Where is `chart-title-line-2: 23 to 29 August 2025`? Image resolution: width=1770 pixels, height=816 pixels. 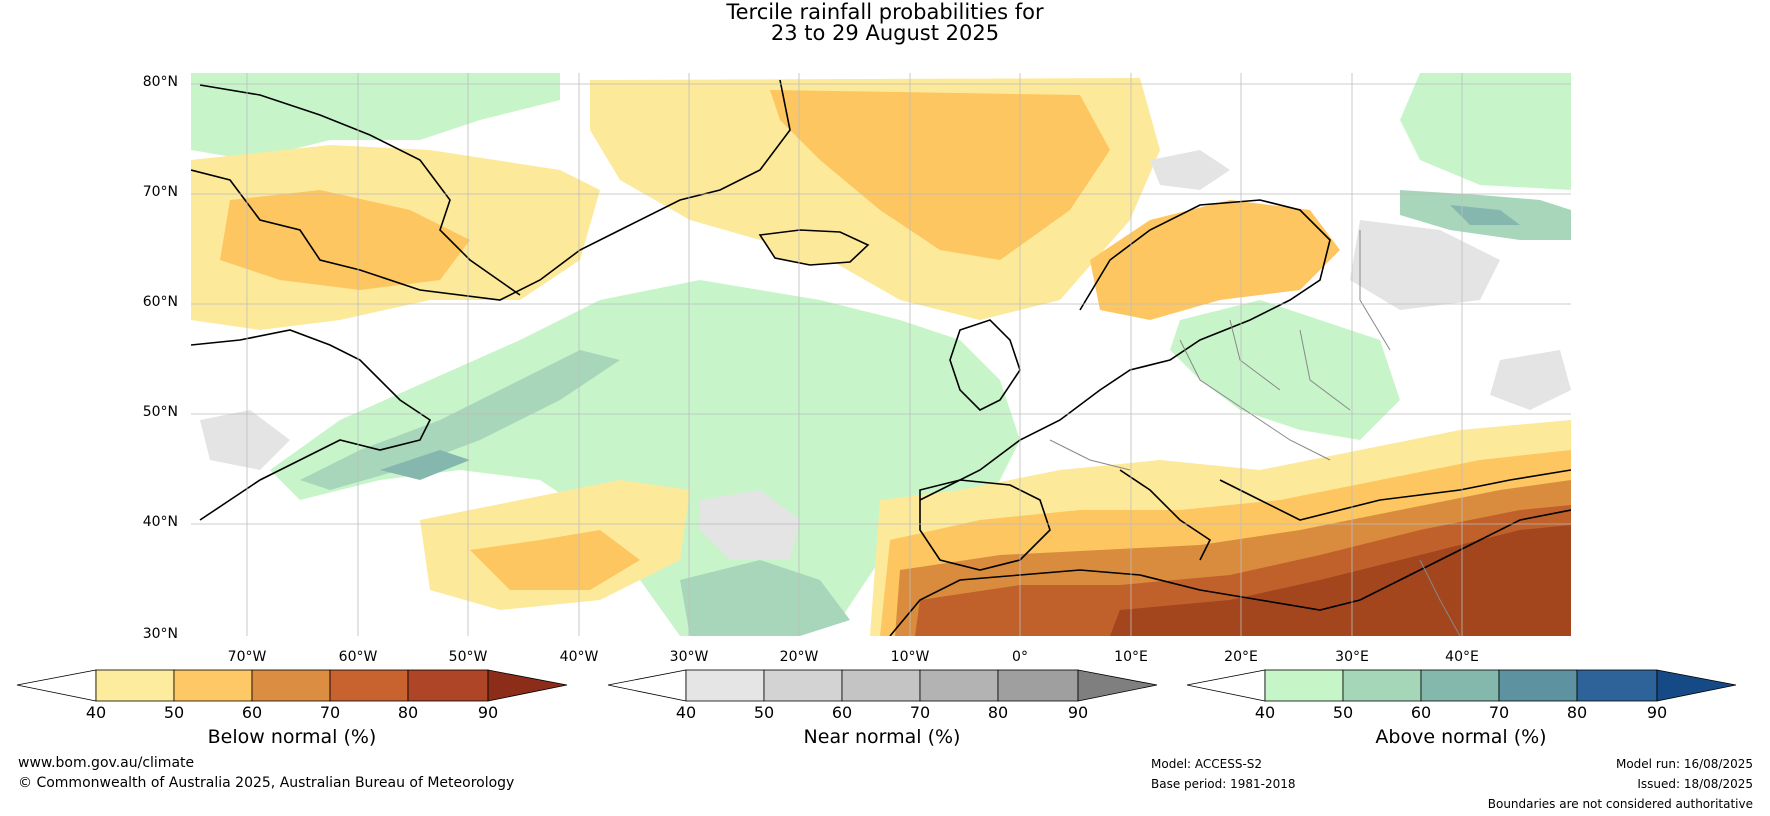
chart-title-line-2: 23 to 29 August 2025 is located at coordinates (885, 33).